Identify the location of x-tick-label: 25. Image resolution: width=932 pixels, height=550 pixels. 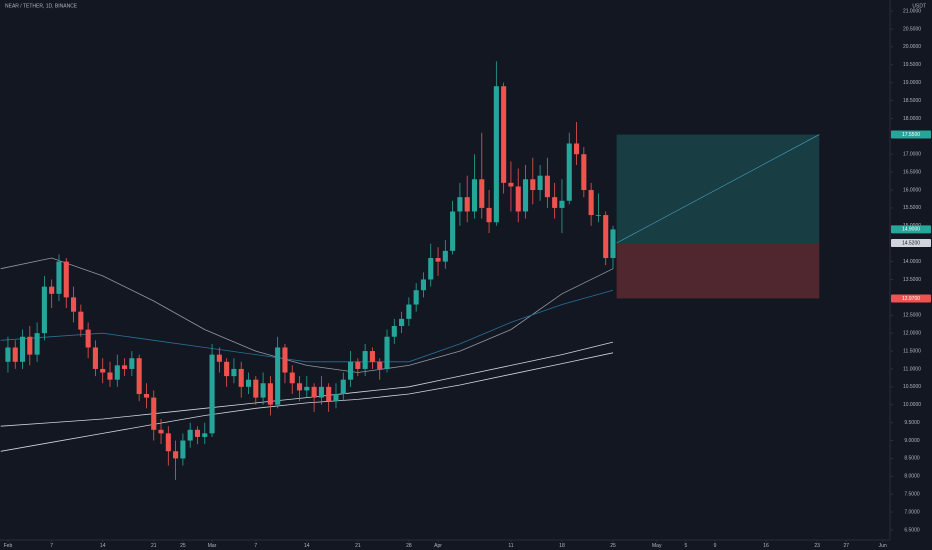
(613, 546).